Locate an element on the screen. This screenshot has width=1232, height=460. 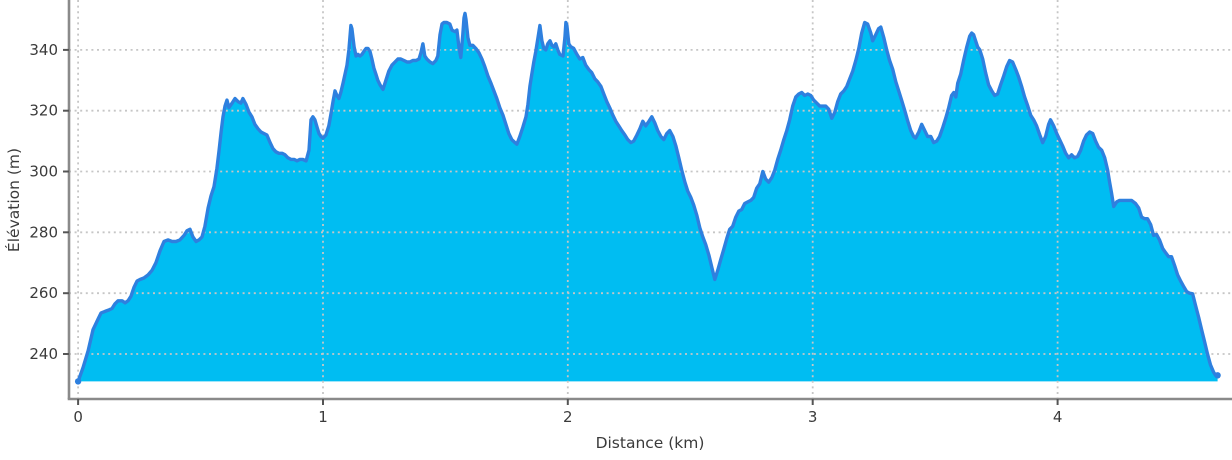
x-axis-title: Distance (km) is located at coordinates (650, 443).